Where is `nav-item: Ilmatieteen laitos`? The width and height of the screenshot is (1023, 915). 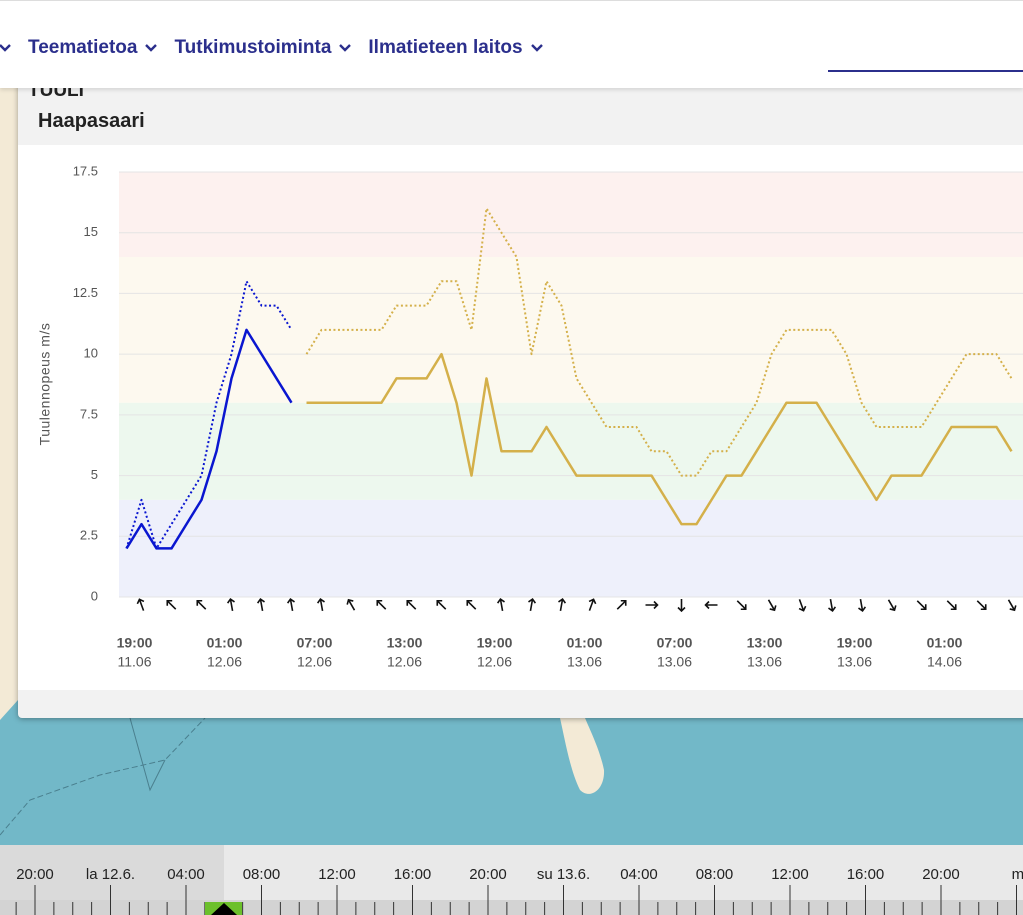 nav-item: Ilmatieteen laitos is located at coordinates (455, 48).